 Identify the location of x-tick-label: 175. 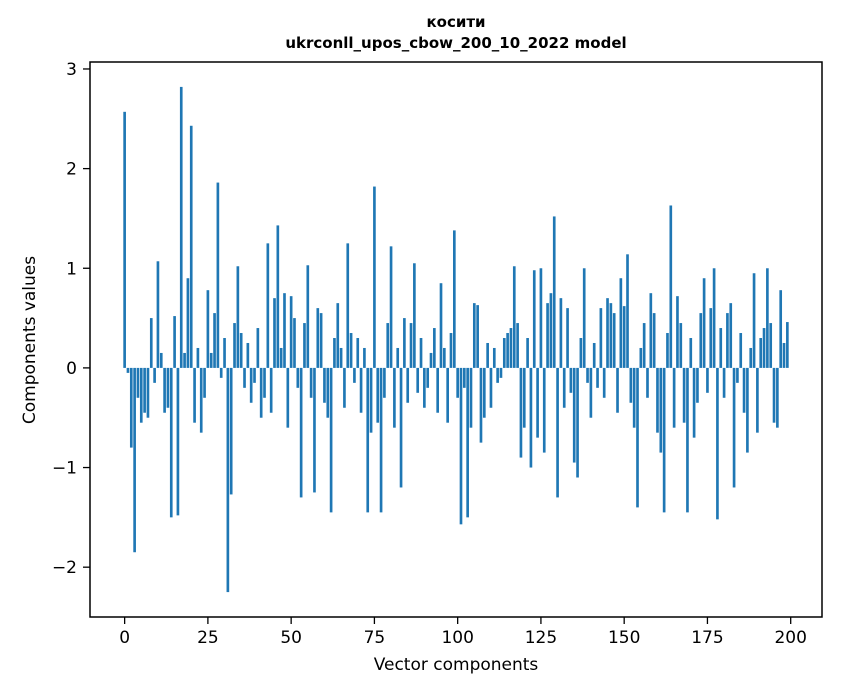
(707, 638).